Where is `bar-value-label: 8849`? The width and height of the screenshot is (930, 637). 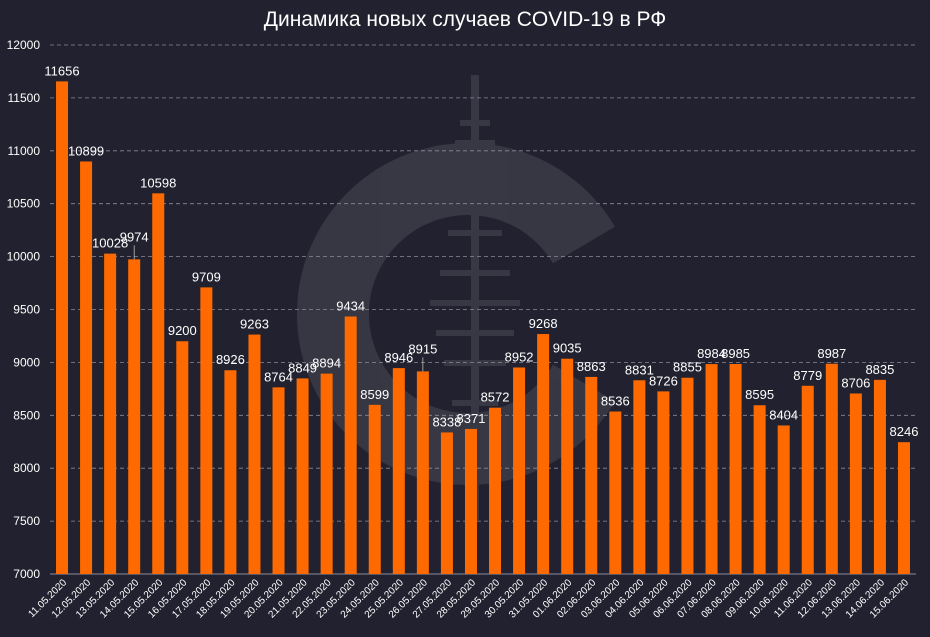 bar-value-label: 8849 is located at coordinates (302, 367).